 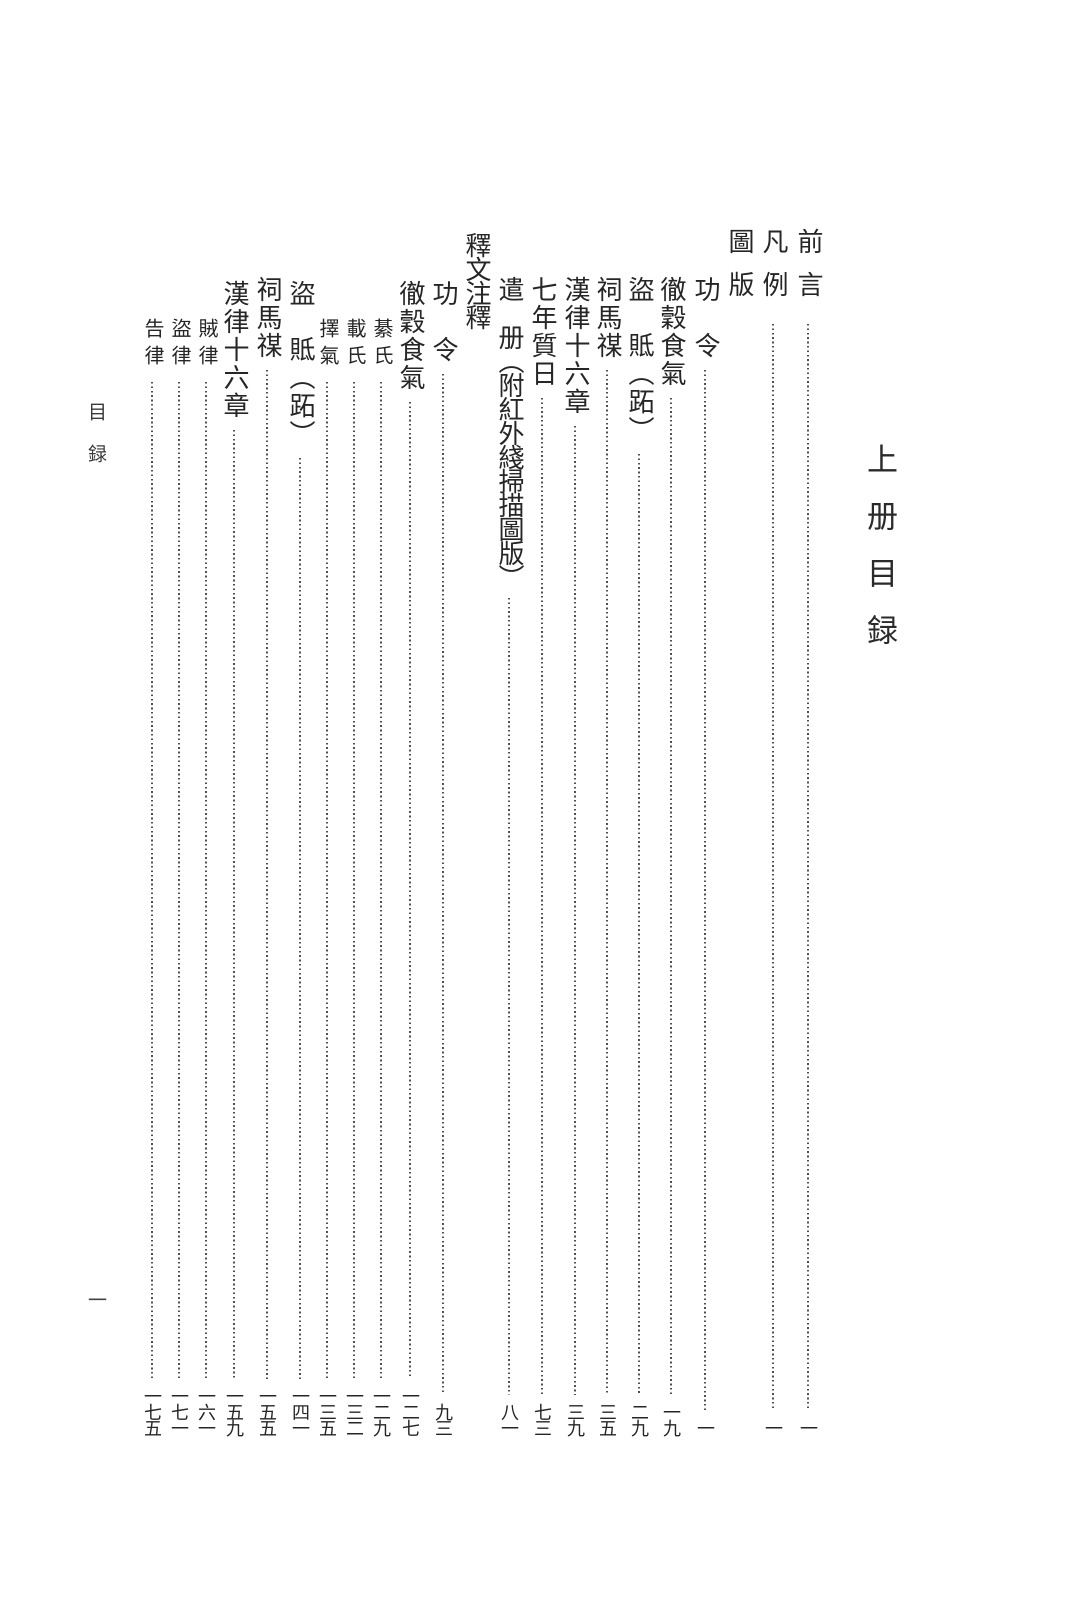 I want to click on toc-entry: 盜 貾（跖） 一四一, so click(x=300, y=857).